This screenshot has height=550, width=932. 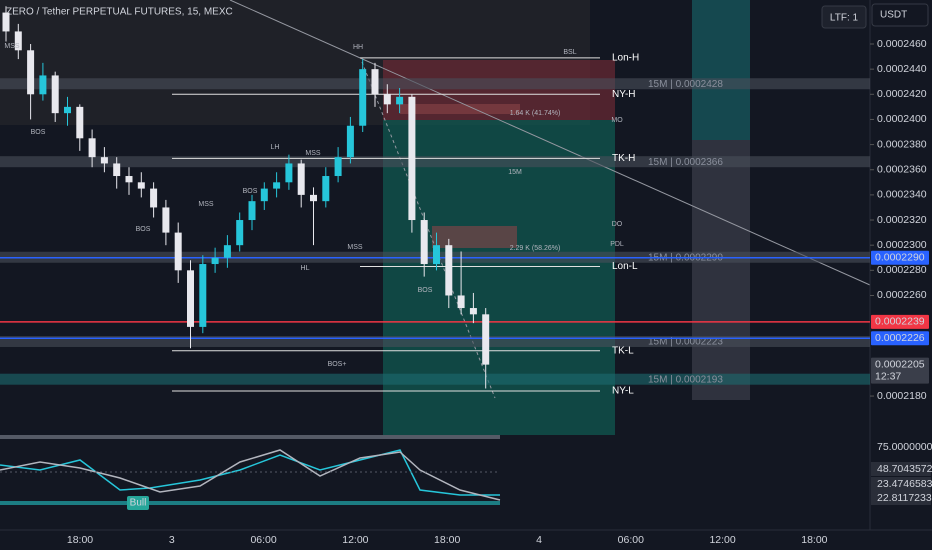 What do you see at coordinates (172, 540) in the screenshot?
I see `x-tick-label: 3` at bounding box center [172, 540].